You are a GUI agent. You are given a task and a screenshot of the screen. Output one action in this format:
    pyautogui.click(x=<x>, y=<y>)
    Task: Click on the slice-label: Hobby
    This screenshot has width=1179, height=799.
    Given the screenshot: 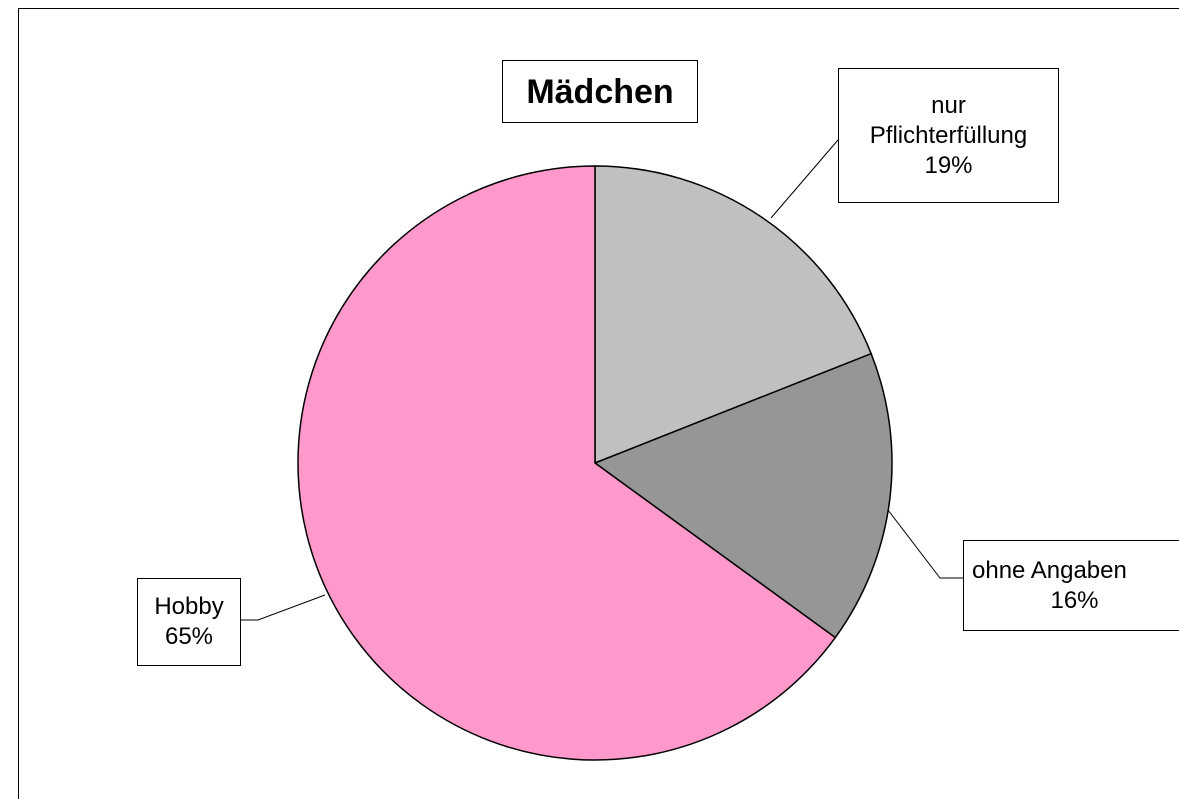 What is the action you would take?
    pyautogui.click(x=189, y=606)
    